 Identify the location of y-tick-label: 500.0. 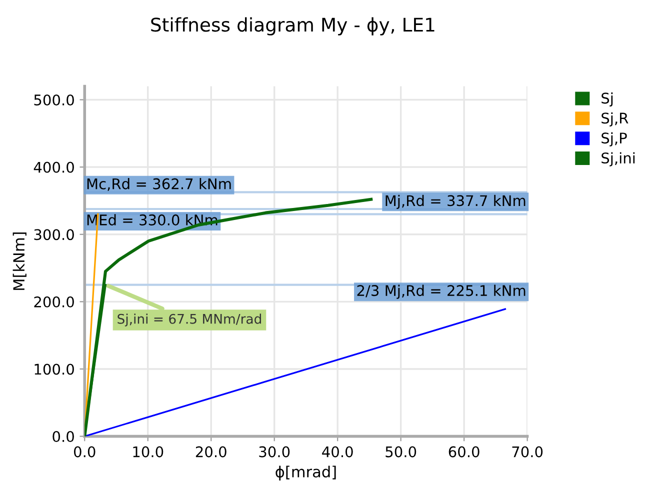
(54, 100).